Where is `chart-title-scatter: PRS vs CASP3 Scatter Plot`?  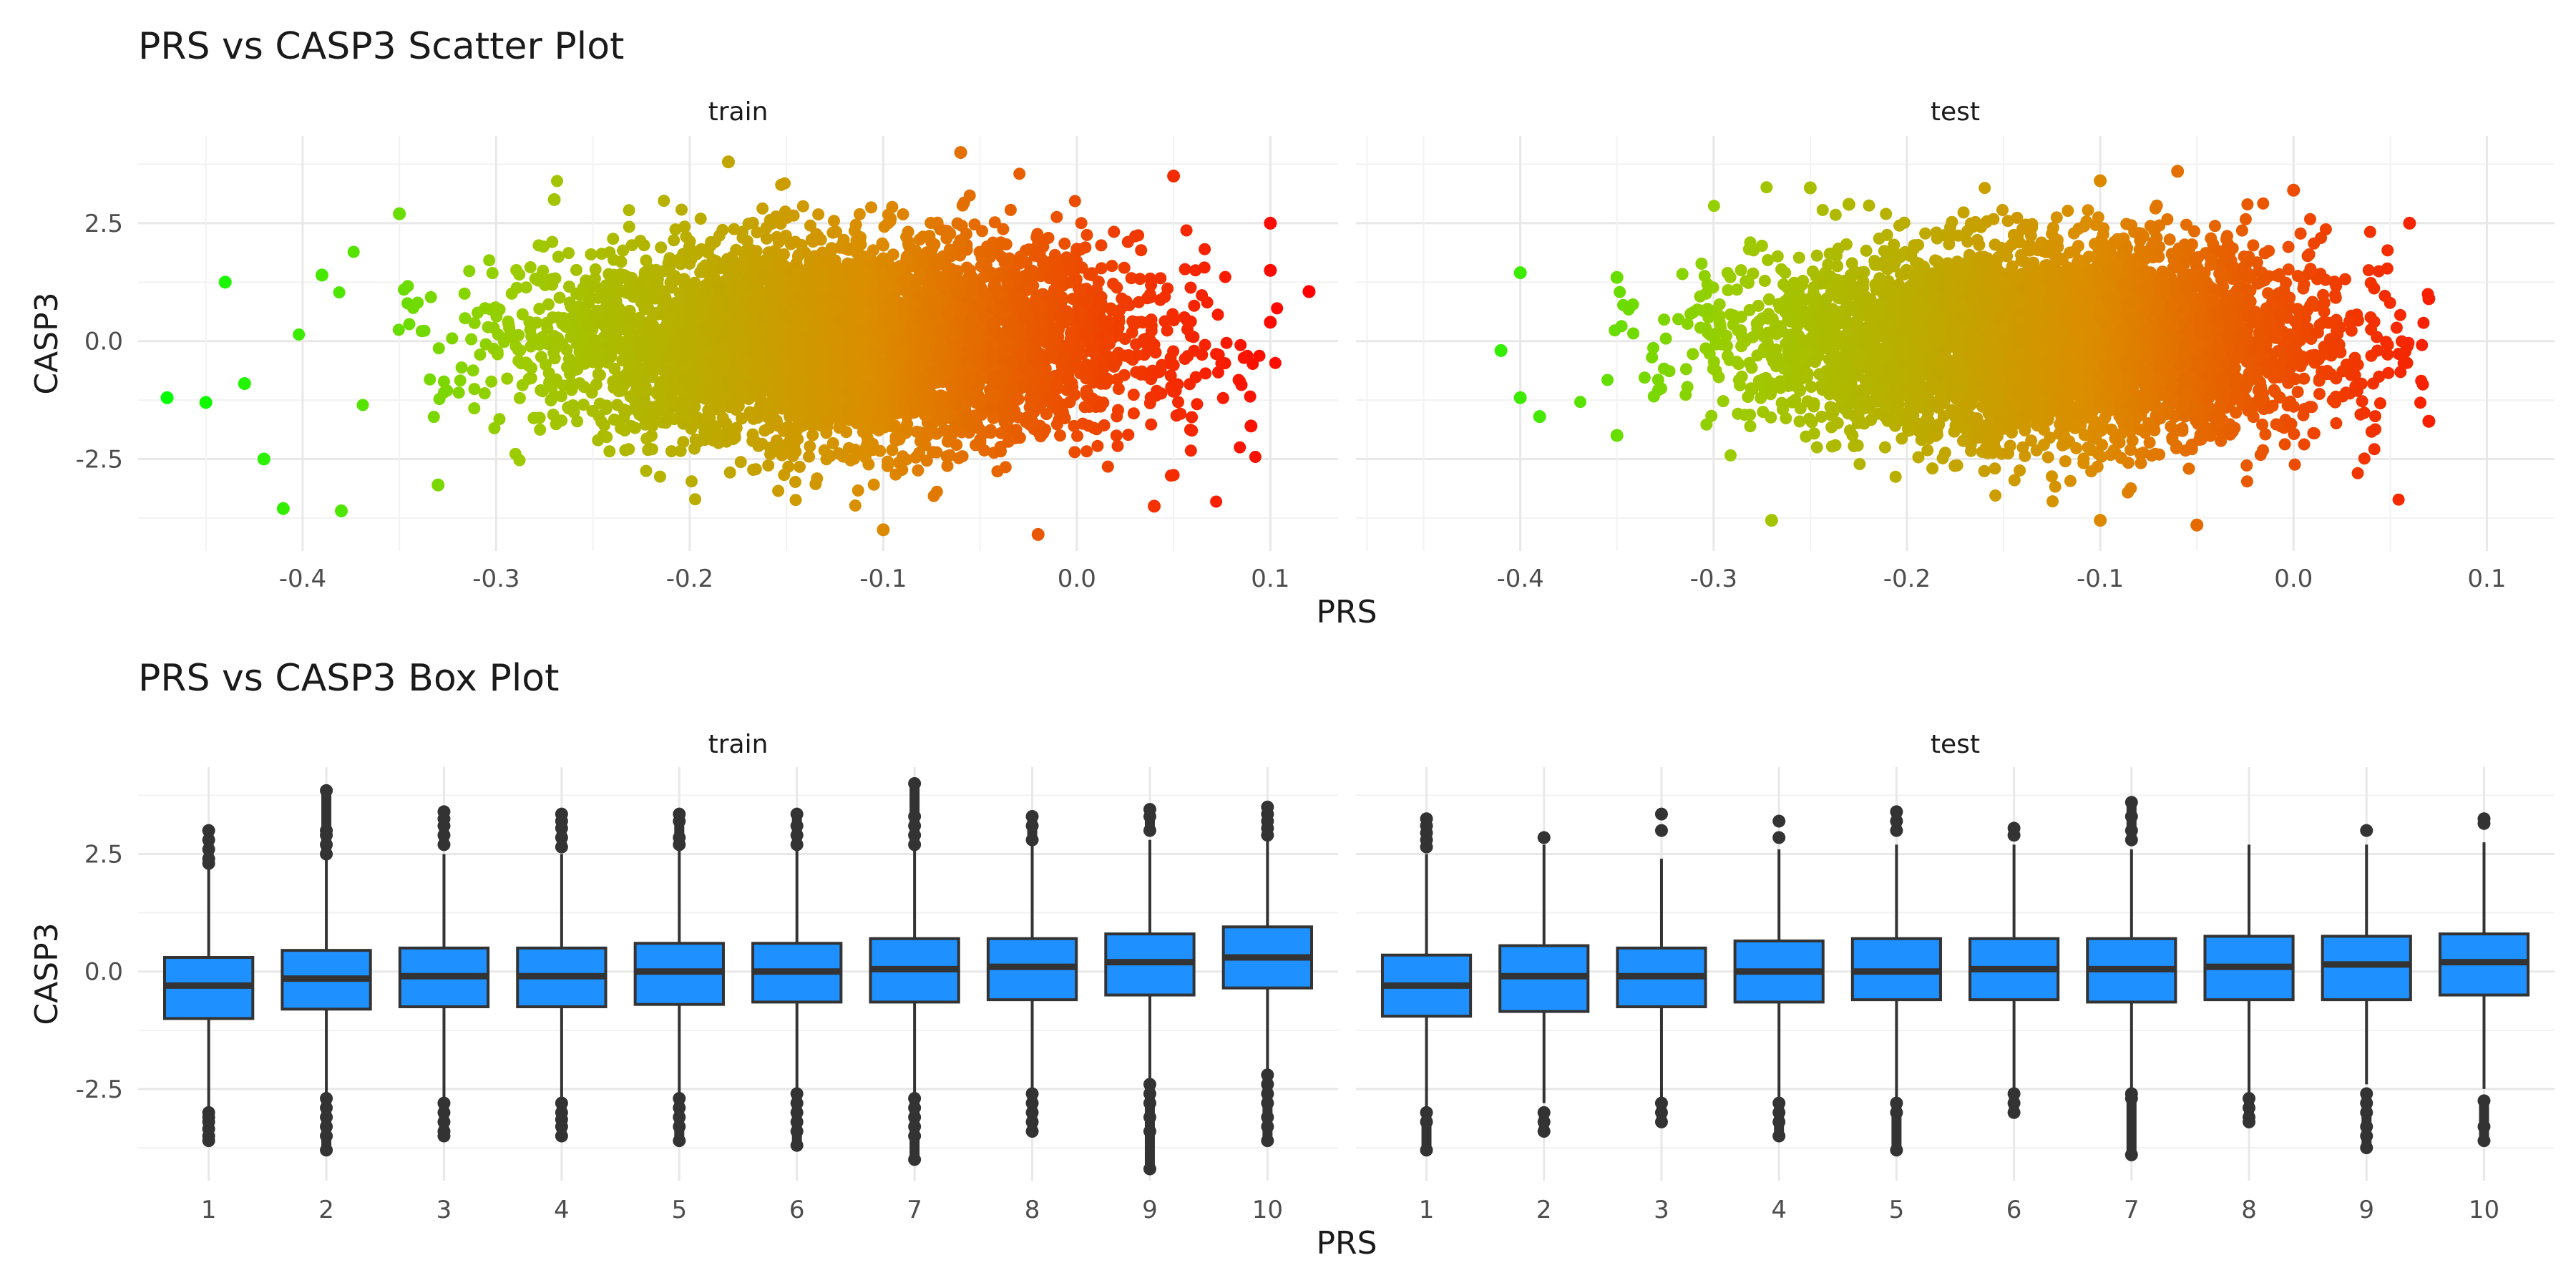
chart-title-scatter: PRS vs CASP3 Scatter Plot is located at coordinates (381, 46).